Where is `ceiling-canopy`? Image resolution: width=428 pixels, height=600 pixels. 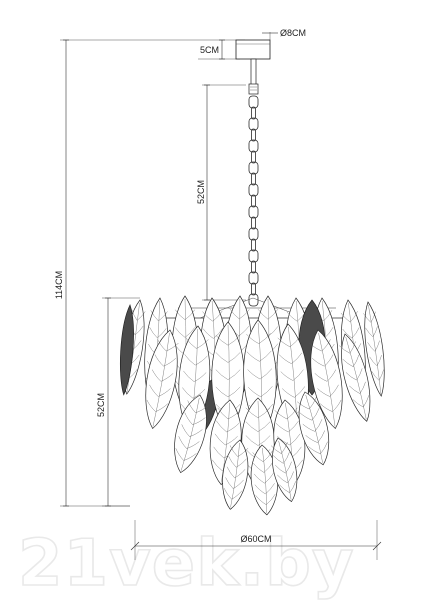
ceiling-canopy is located at coordinates (253, 67).